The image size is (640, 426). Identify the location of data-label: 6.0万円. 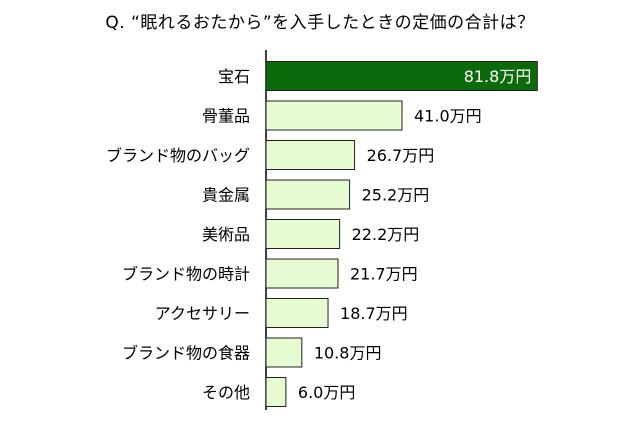
(326, 392).